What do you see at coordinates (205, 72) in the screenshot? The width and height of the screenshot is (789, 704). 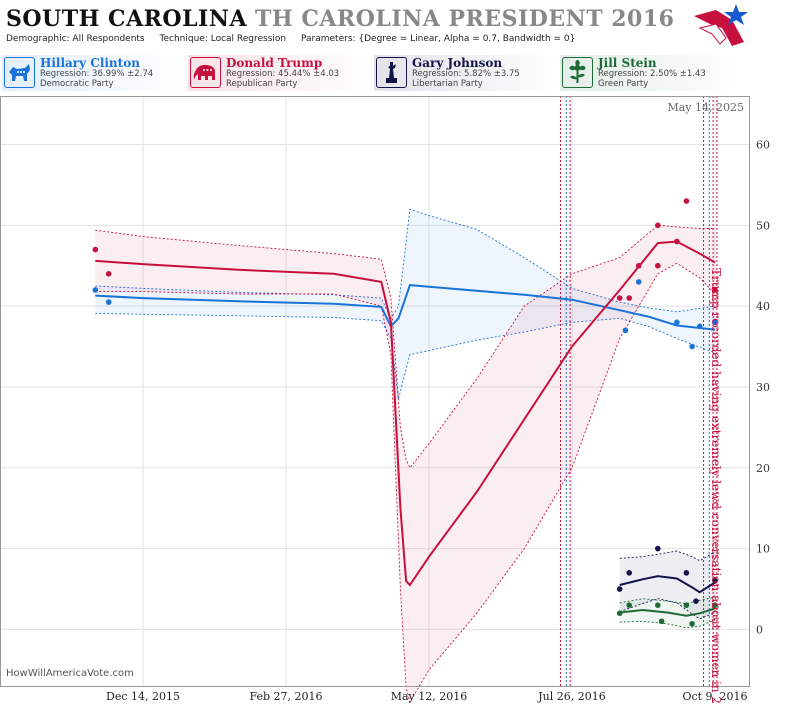 I see `elephant-icon` at bounding box center [205, 72].